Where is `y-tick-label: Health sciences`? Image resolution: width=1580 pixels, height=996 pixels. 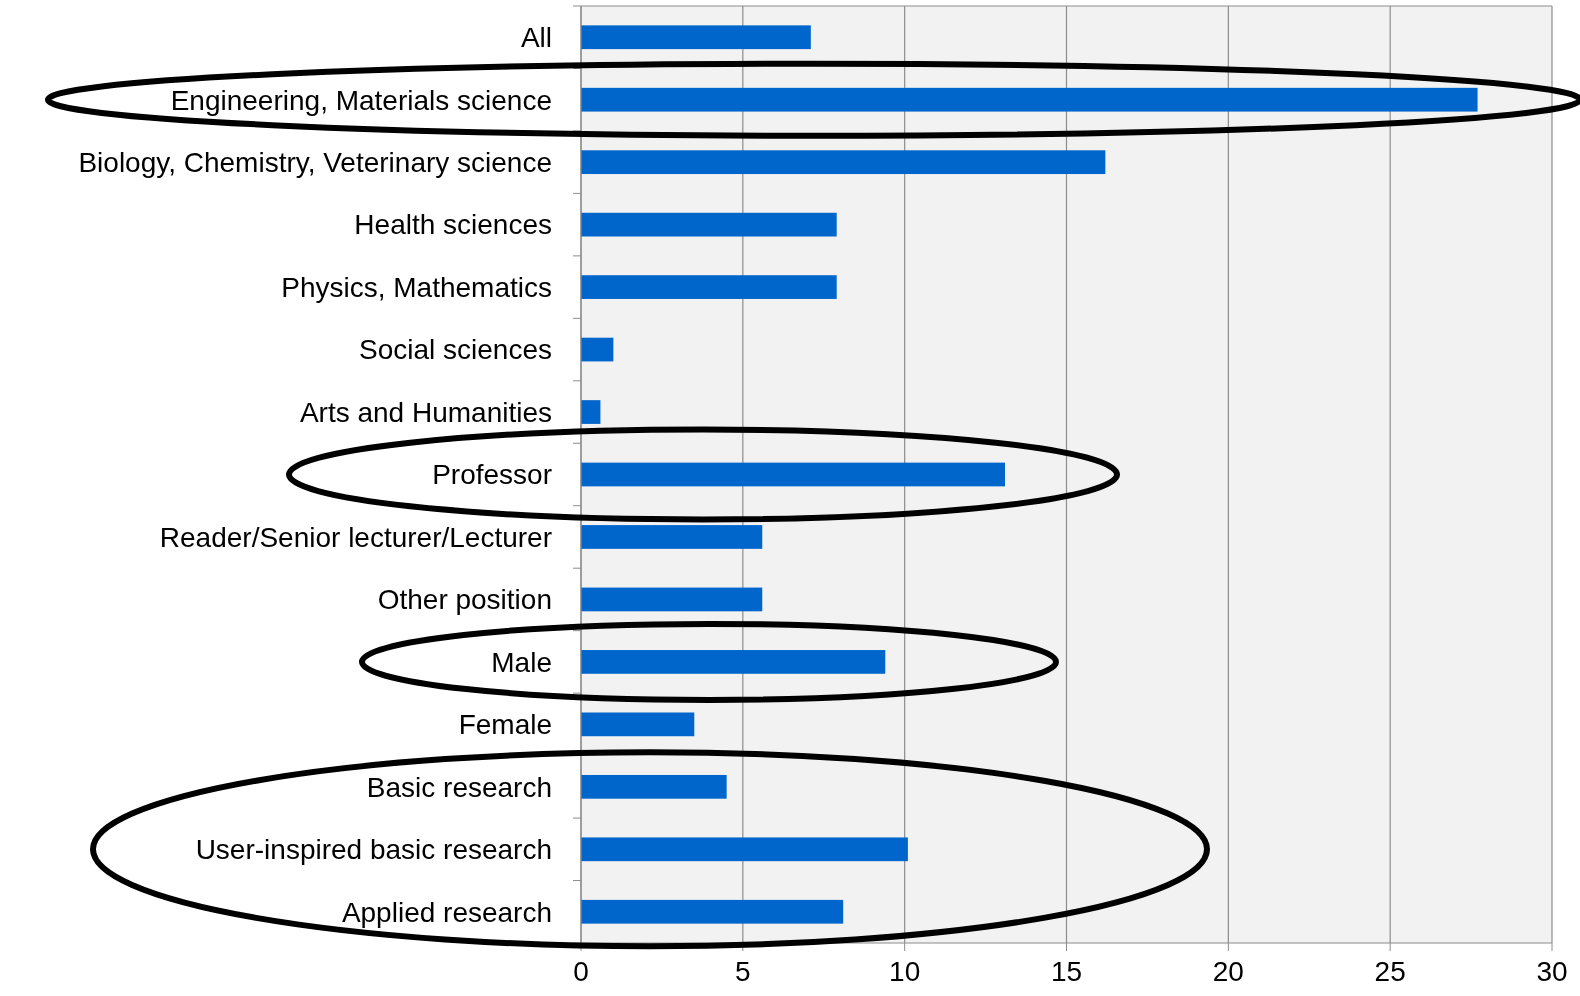
y-tick-label: Health sciences is located at coordinates (453, 225).